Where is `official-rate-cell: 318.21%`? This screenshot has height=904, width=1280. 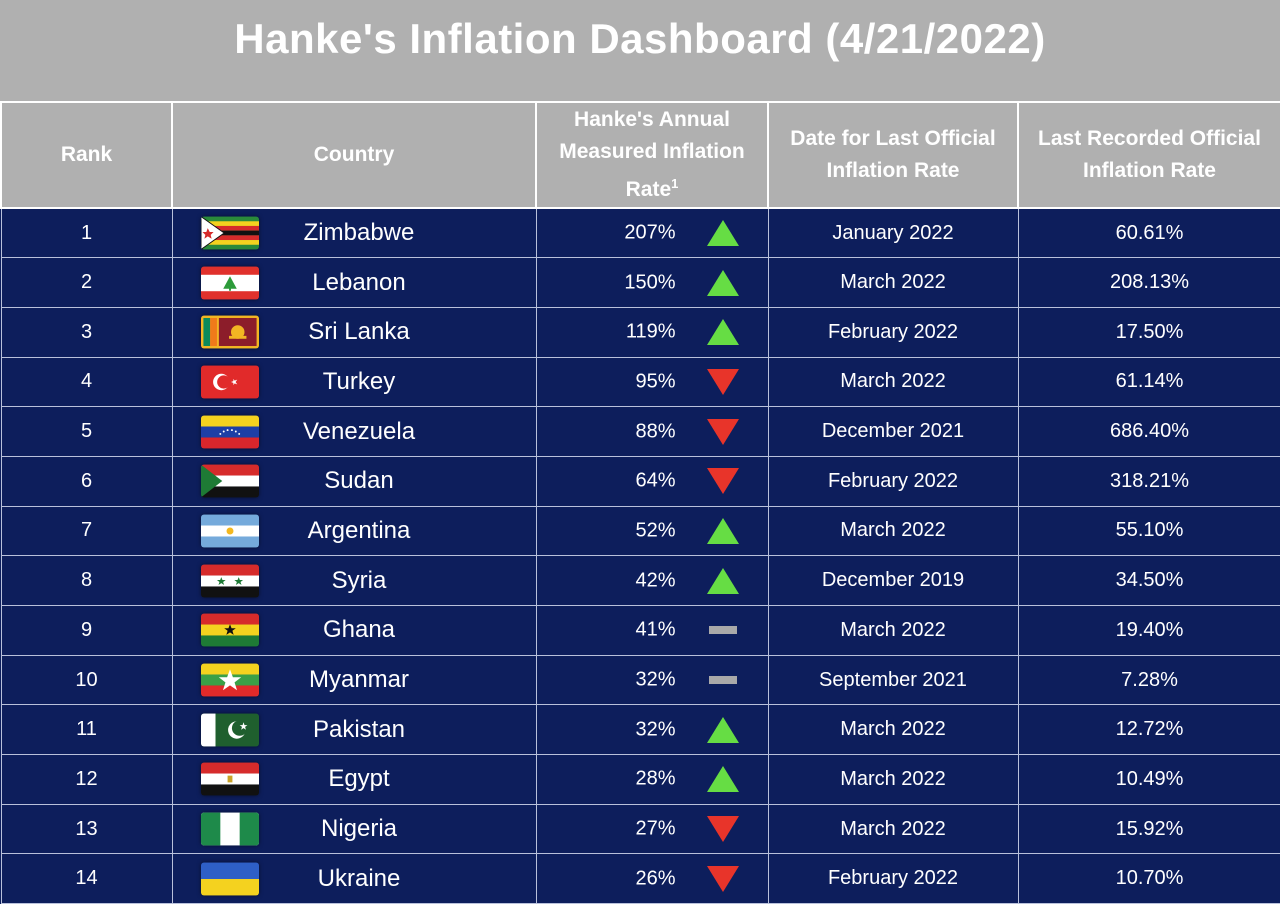 official-rate-cell: 318.21% is located at coordinates (1148, 481).